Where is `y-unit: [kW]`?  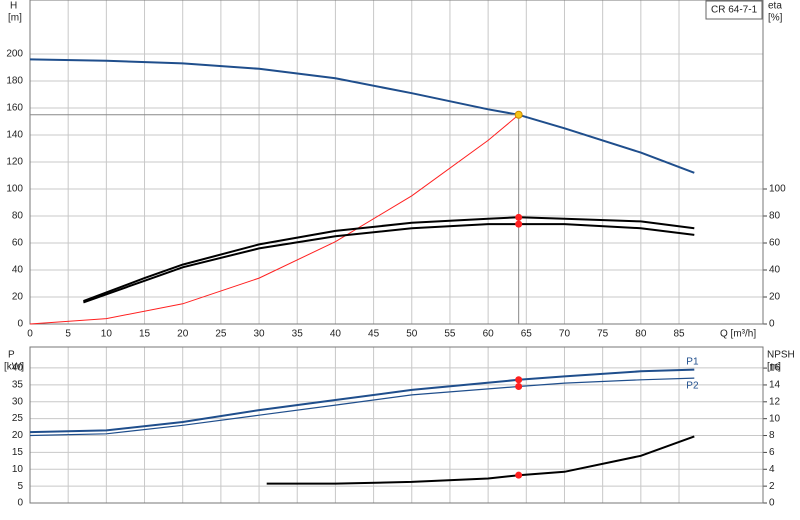 y-unit: [kW] is located at coordinates (14, 367).